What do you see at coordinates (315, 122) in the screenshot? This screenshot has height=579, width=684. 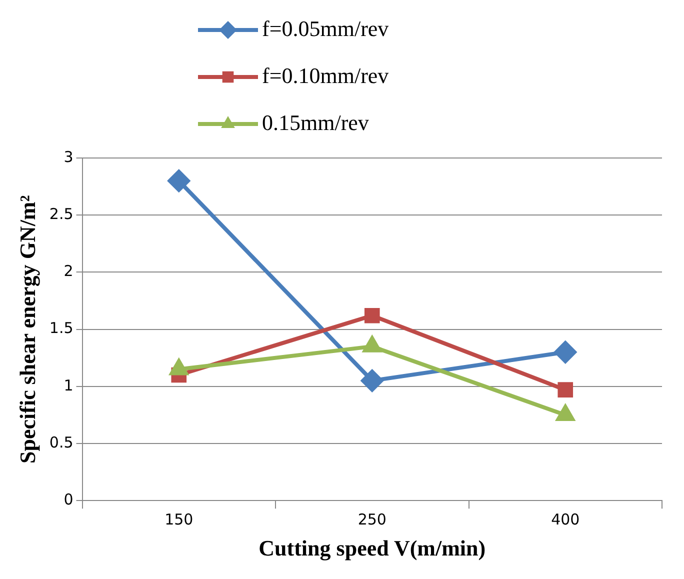 I see `legend-label: 0.15mm/rev` at bounding box center [315, 122].